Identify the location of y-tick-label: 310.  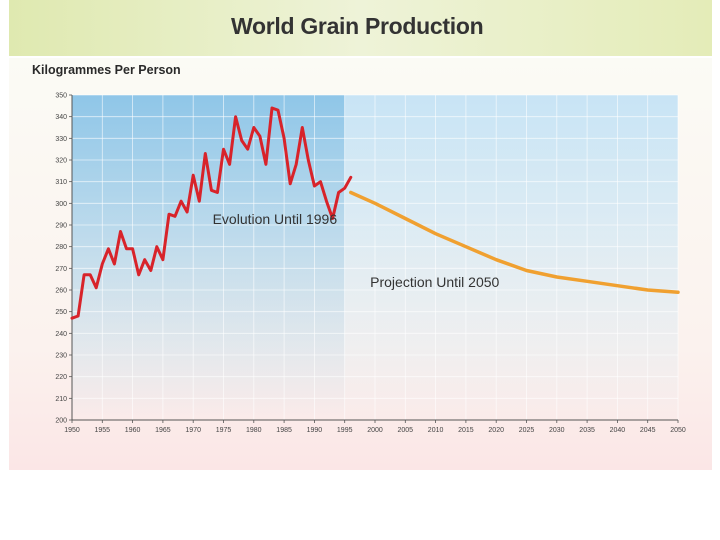
(61, 182).